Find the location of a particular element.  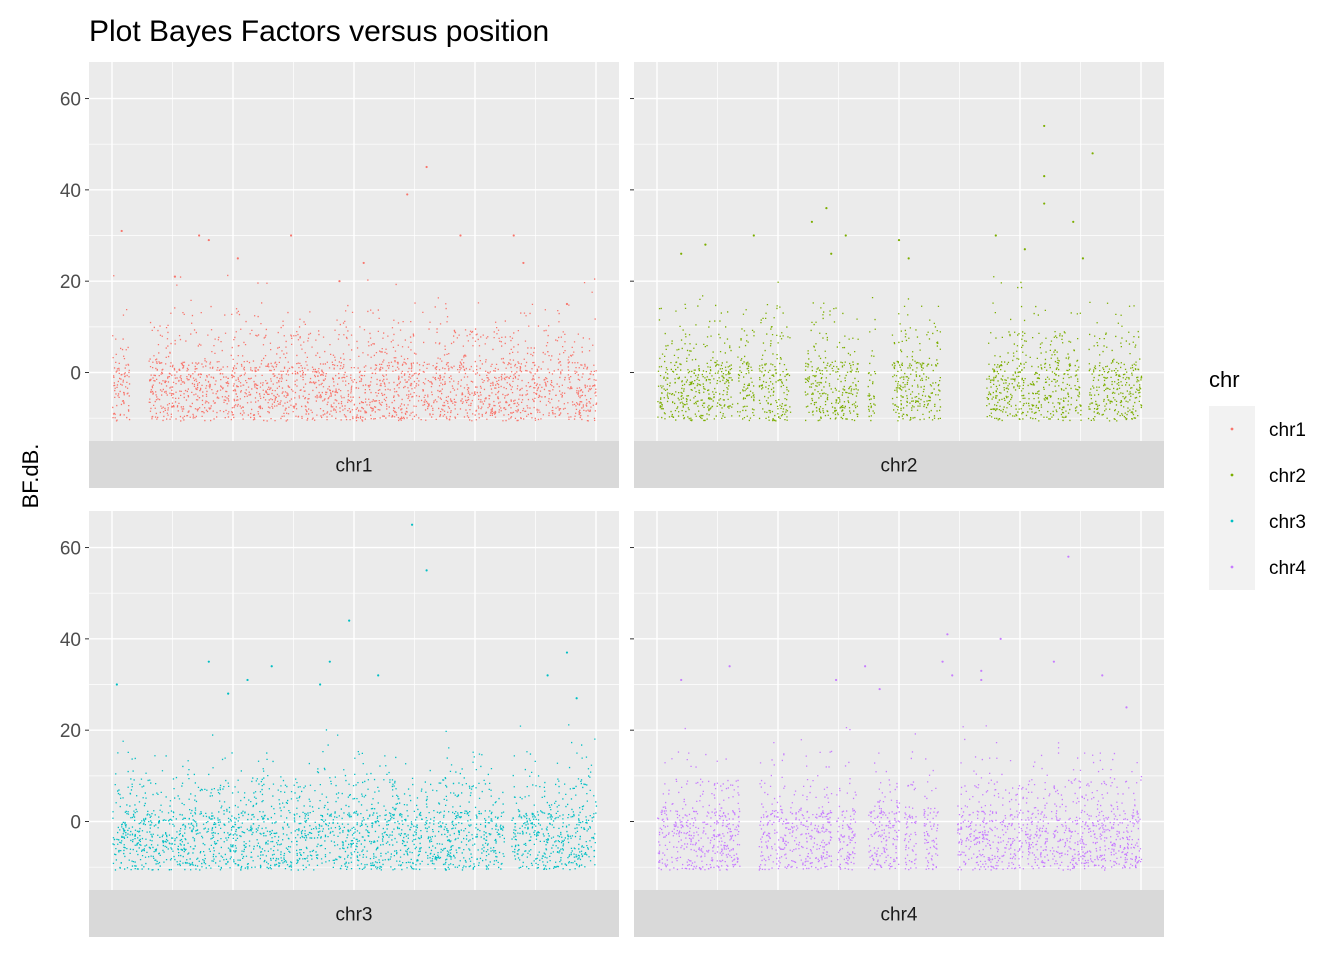

facet-strip-label: chr3 is located at coordinates (354, 915).